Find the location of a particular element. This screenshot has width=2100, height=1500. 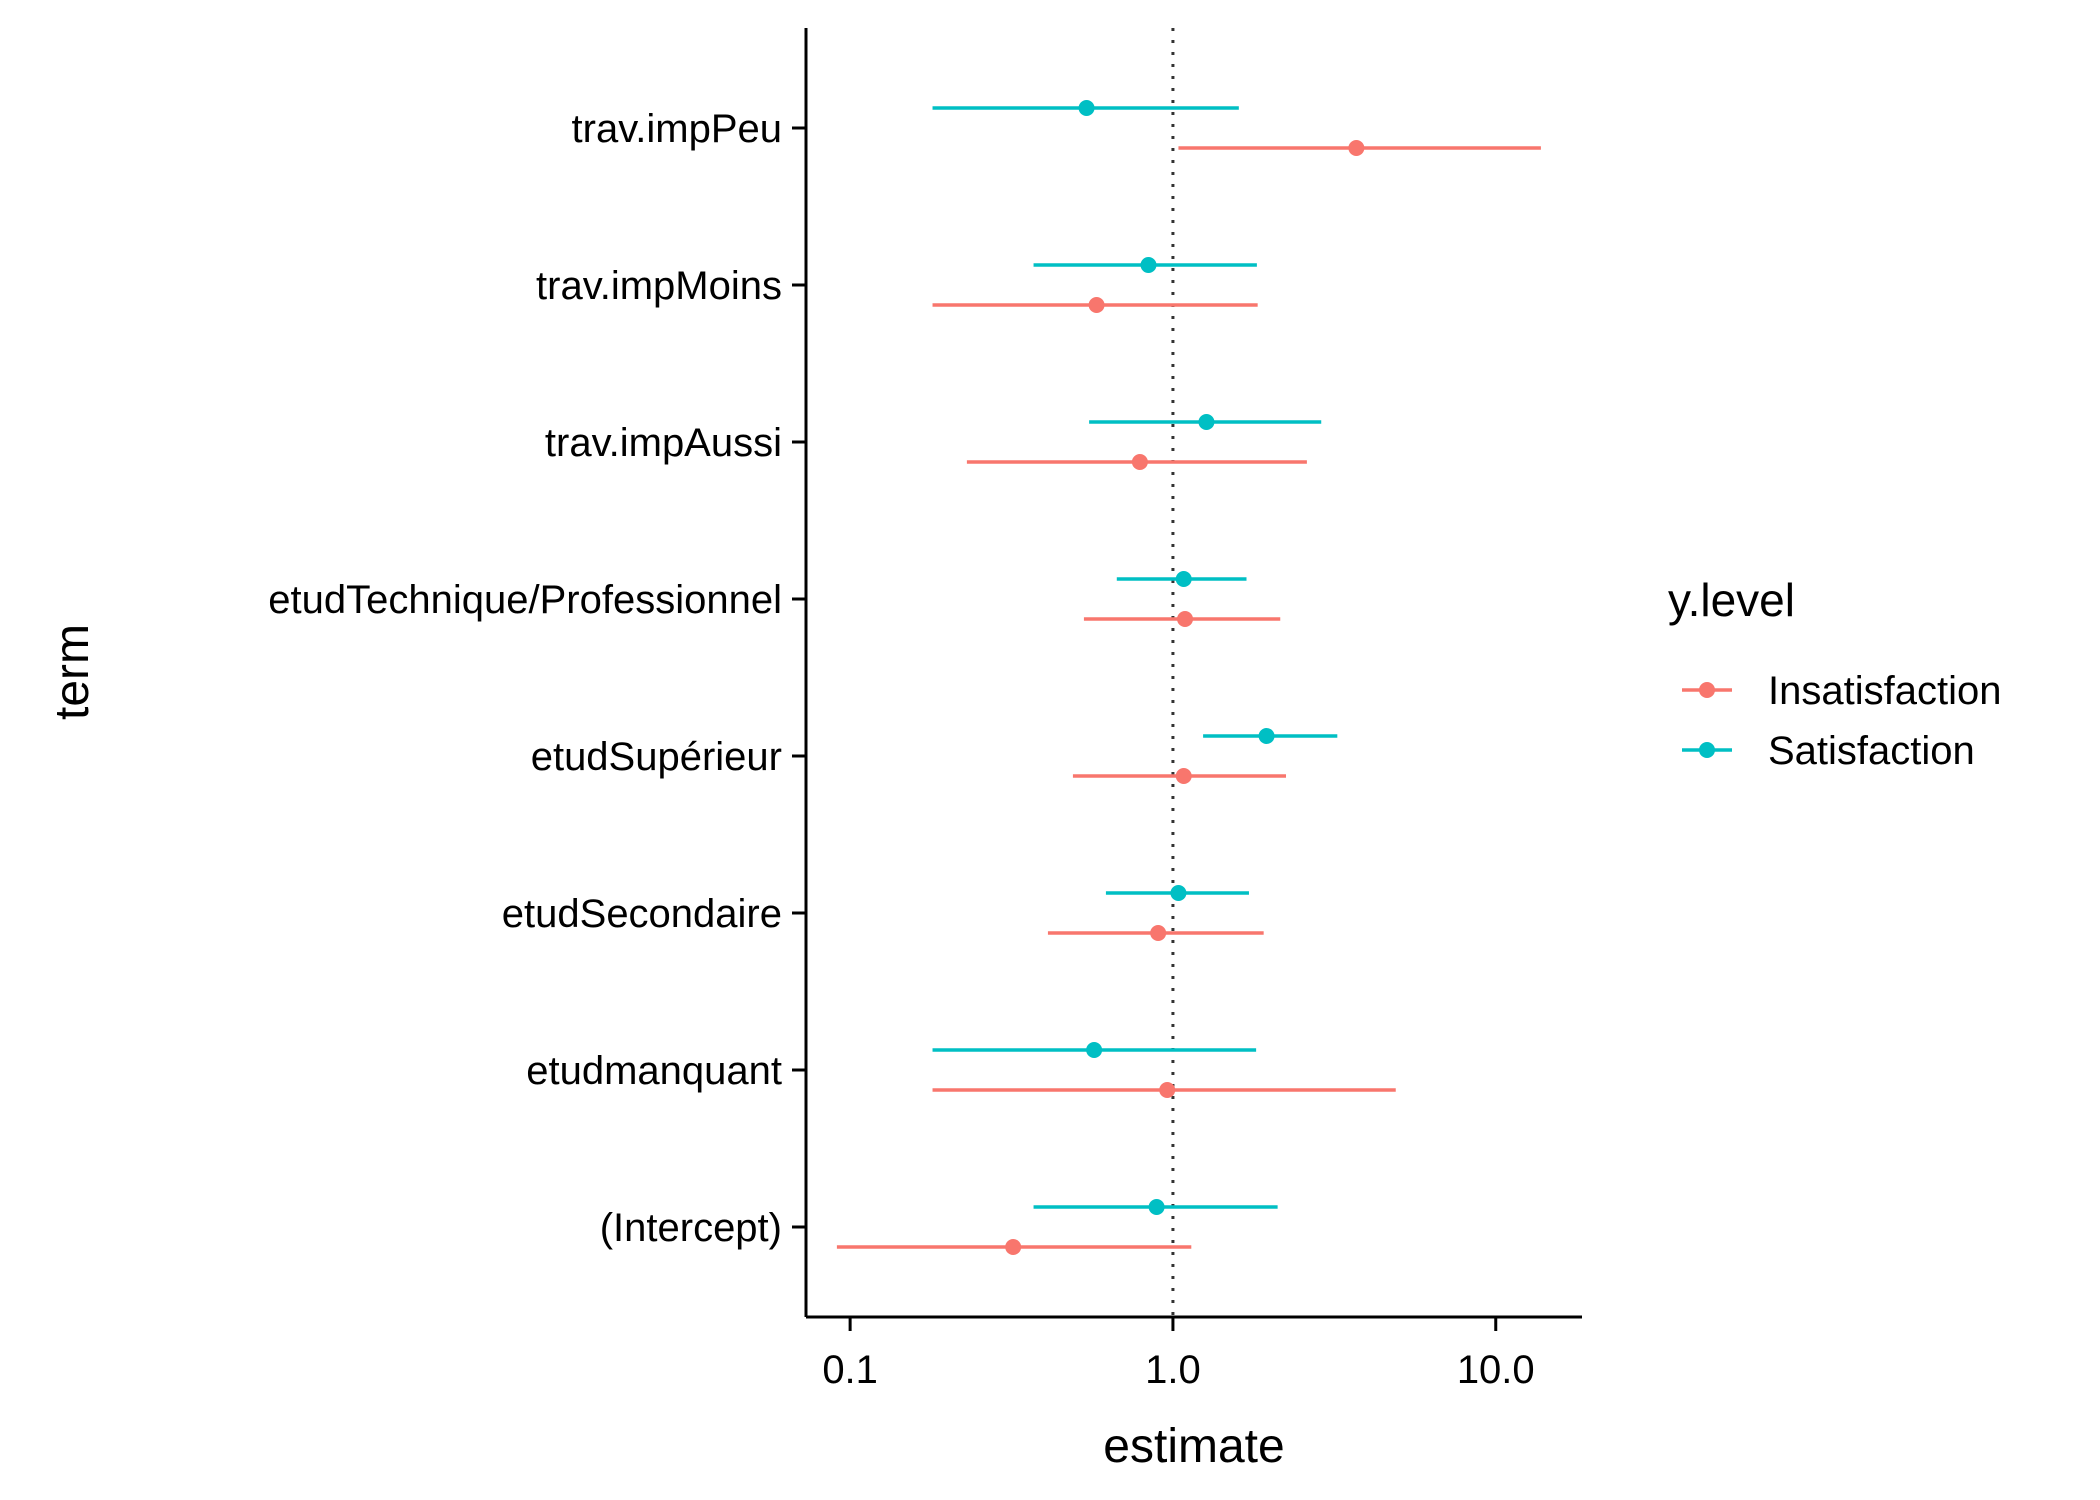

y-tick-label: etudmanquant is located at coordinates (654, 1071).